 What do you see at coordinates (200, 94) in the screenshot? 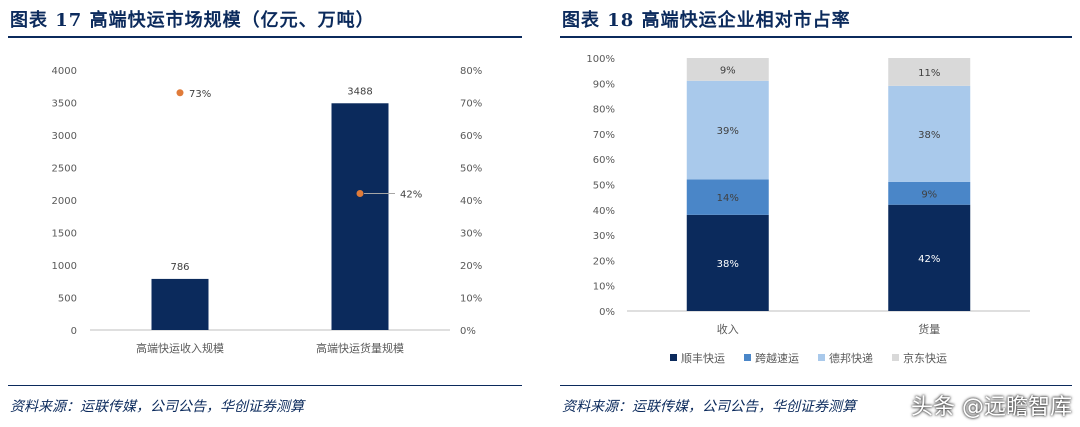
I see `point-value-label: 73%` at bounding box center [200, 94].